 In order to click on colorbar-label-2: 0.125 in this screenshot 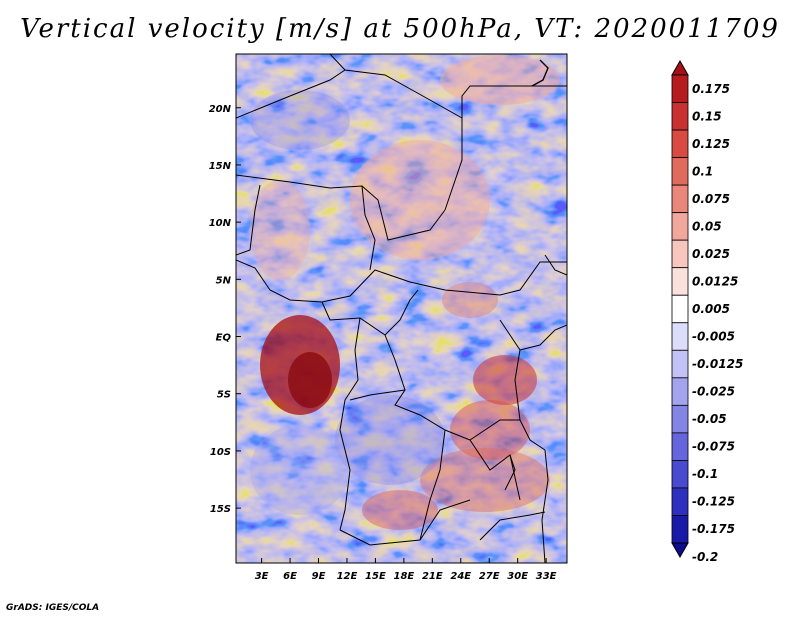, I will do `click(711, 144)`.